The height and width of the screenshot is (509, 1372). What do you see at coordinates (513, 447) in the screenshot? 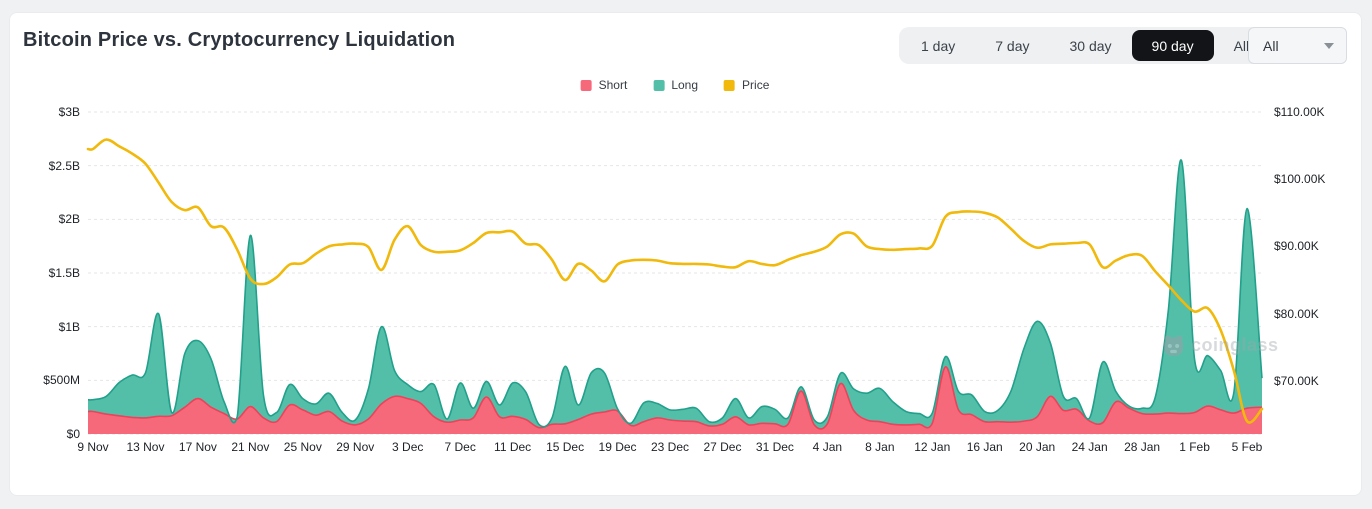
I see `x-tick: 11 Dec` at bounding box center [513, 447].